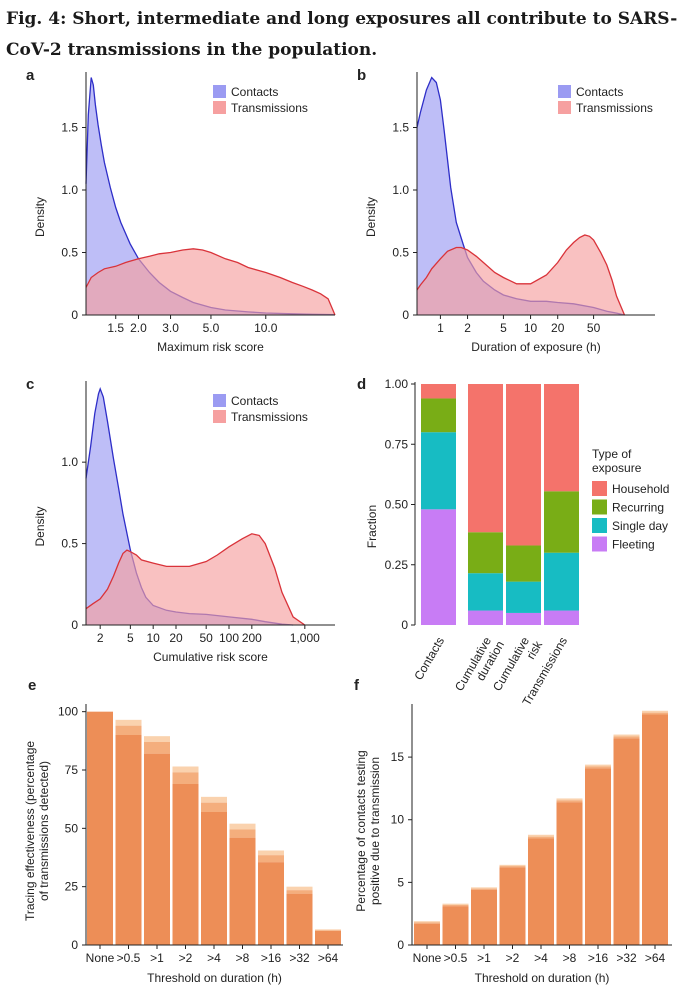  What do you see at coordinates (186, 958) in the screenshot?
I see `x-tick-label: >2` at bounding box center [186, 958].